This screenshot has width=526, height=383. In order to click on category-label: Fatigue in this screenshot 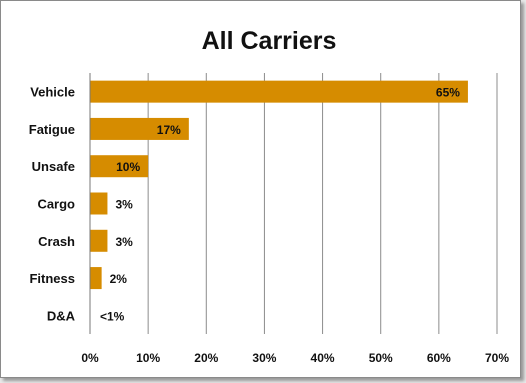, I will do `click(52, 129)`.